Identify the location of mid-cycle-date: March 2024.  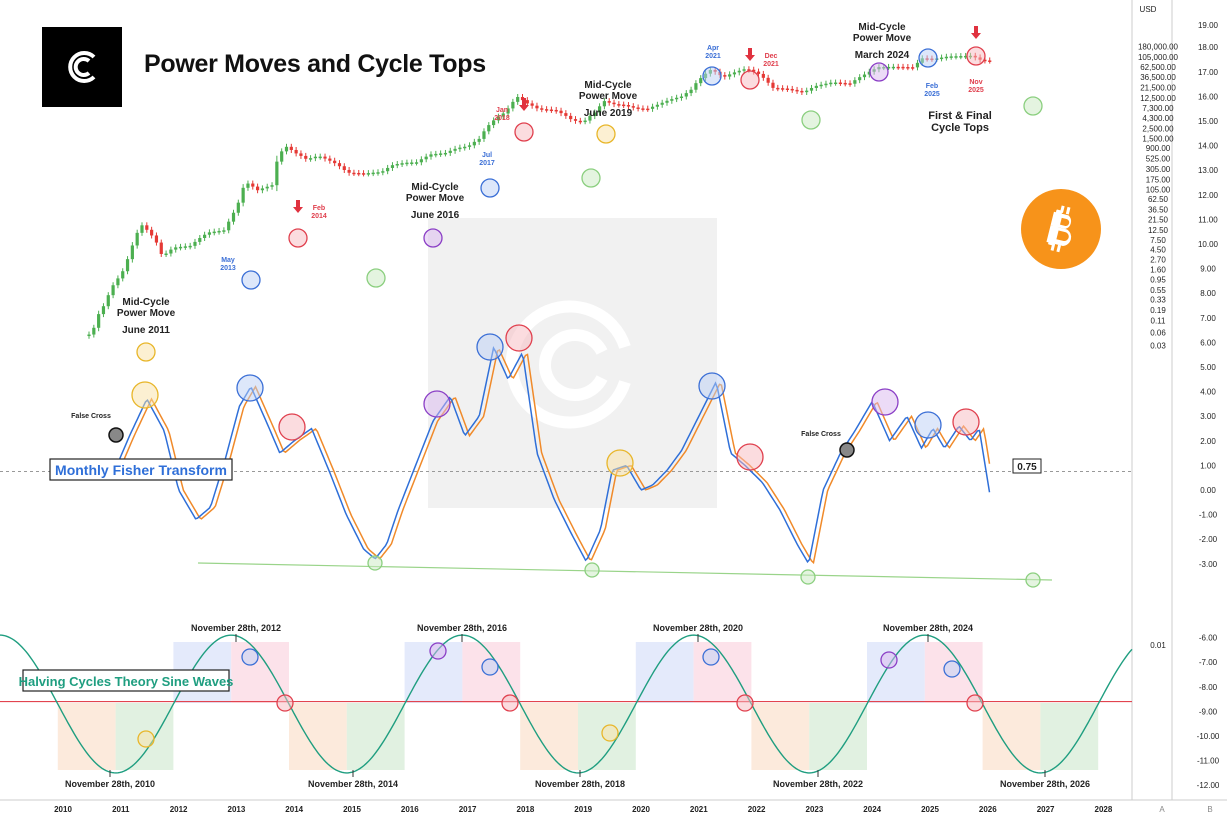
(882, 55).